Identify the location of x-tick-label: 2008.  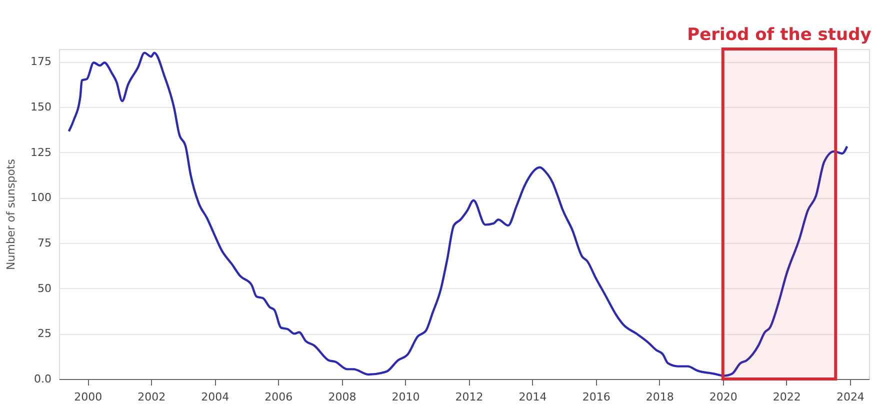
(342, 397).